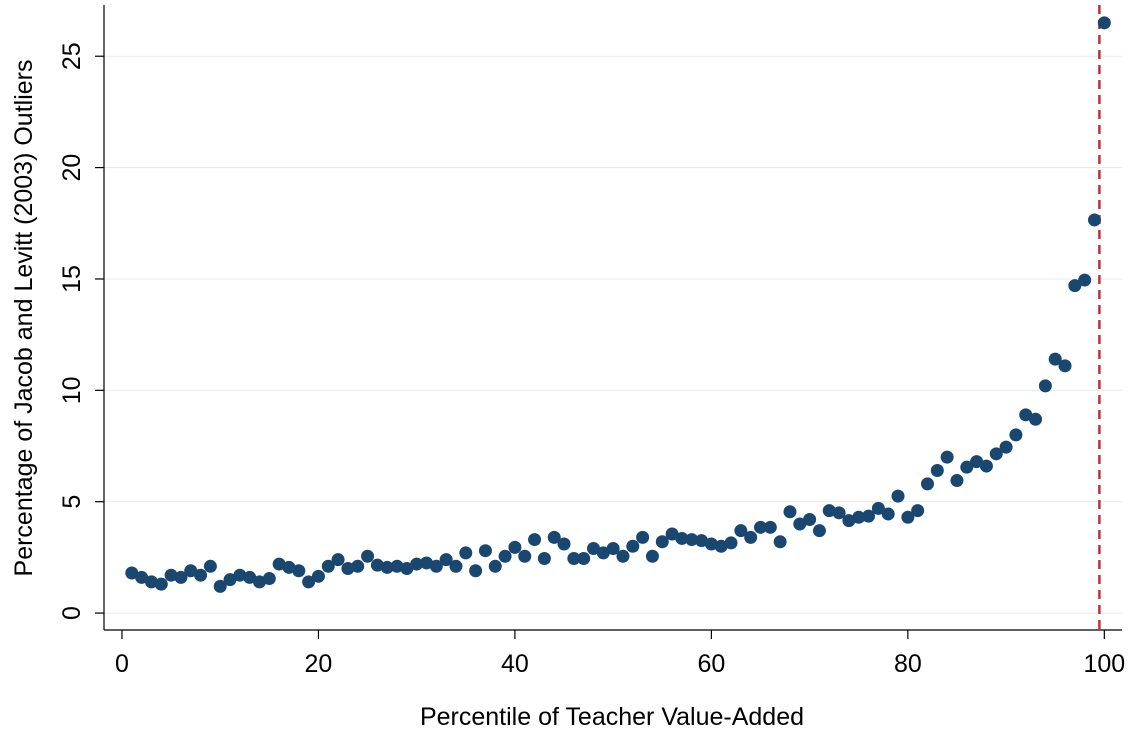 The height and width of the screenshot is (734, 1134). Describe the element at coordinates (122, 664) in the screenshot. I see `x-tick-label: 0` at that location.